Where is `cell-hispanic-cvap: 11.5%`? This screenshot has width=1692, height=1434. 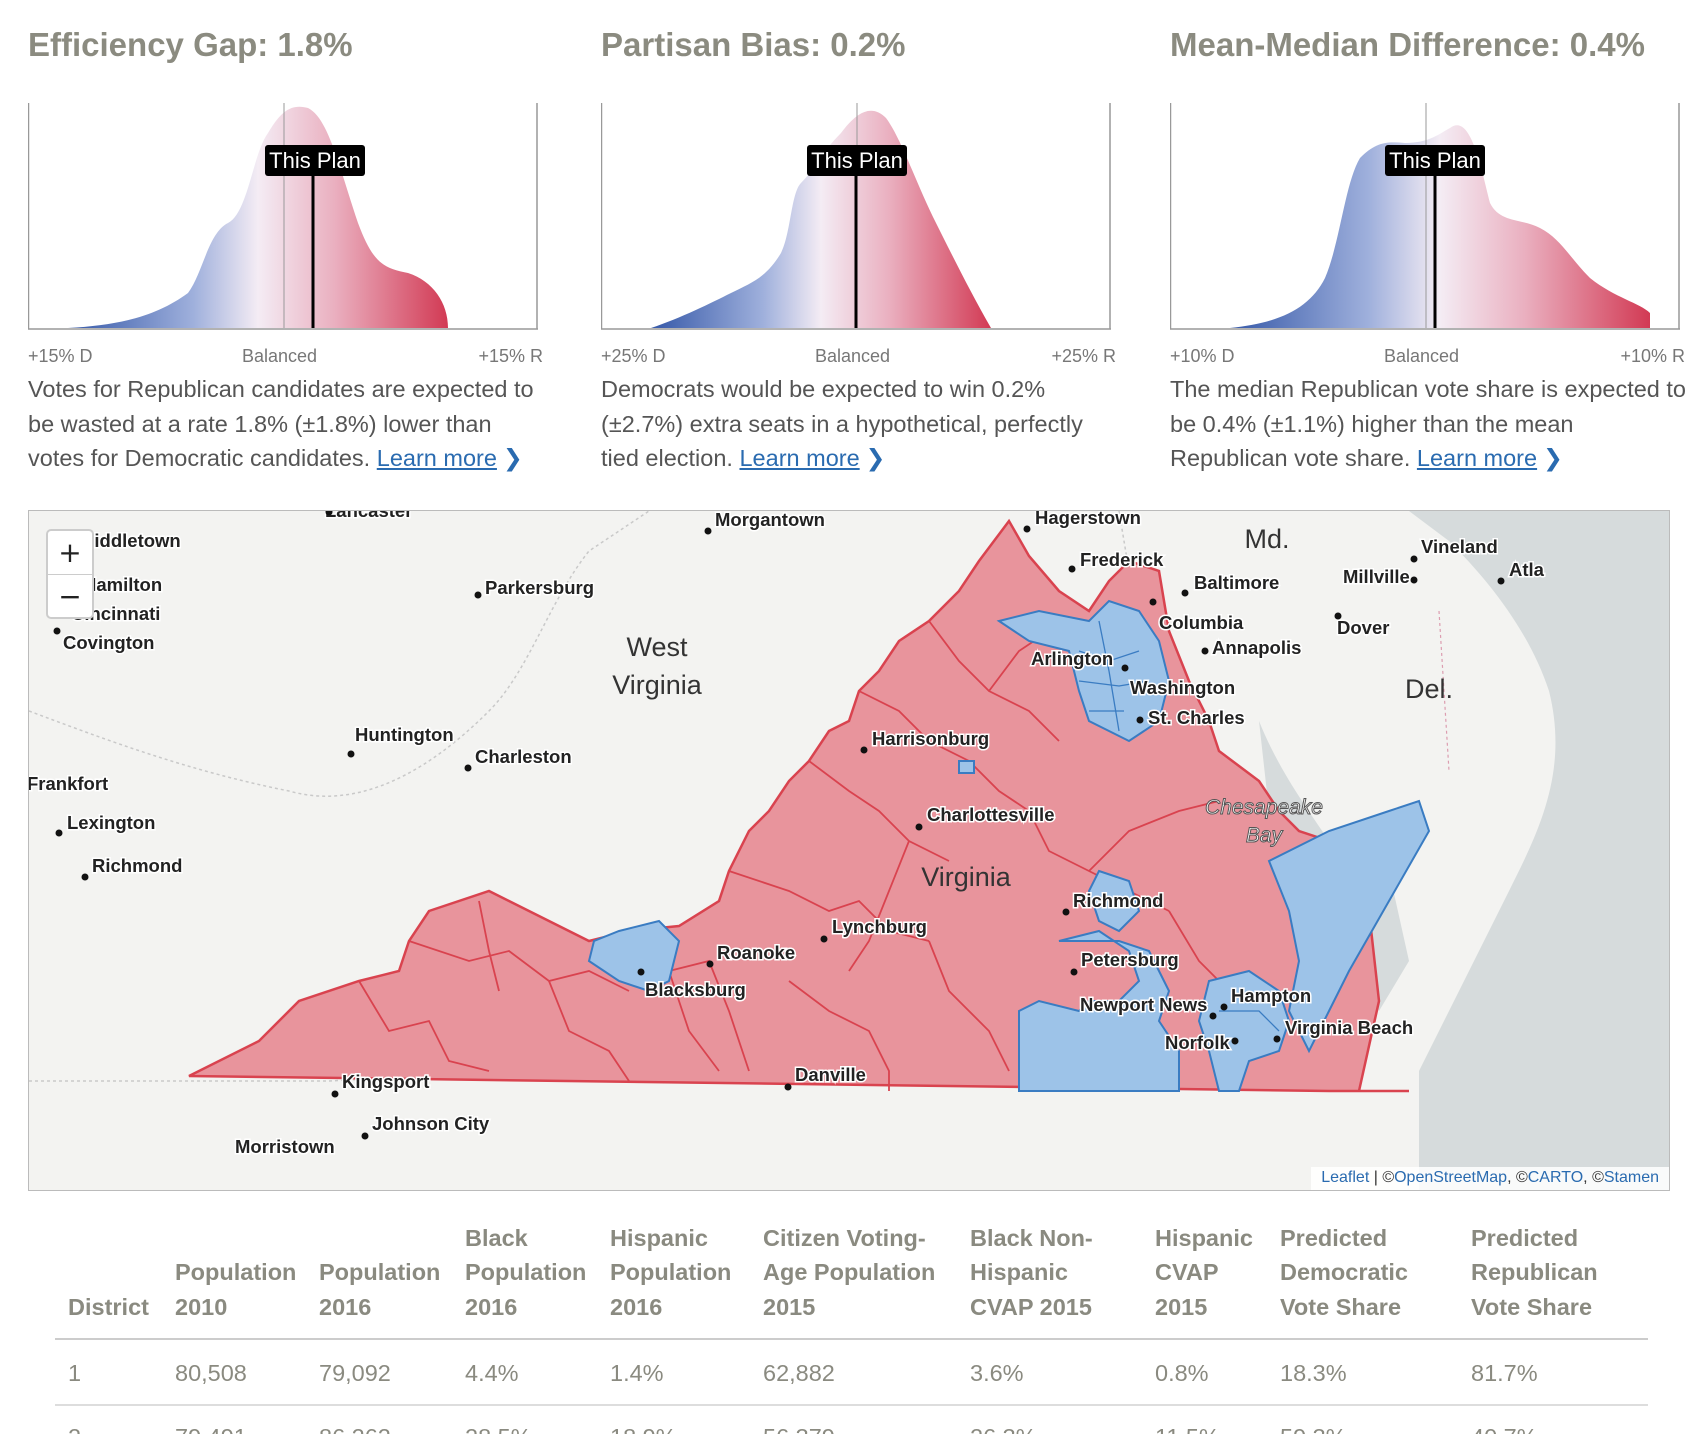 cell-hispanic-cvap: 11.5% is located at coordinates (1187, 1429).